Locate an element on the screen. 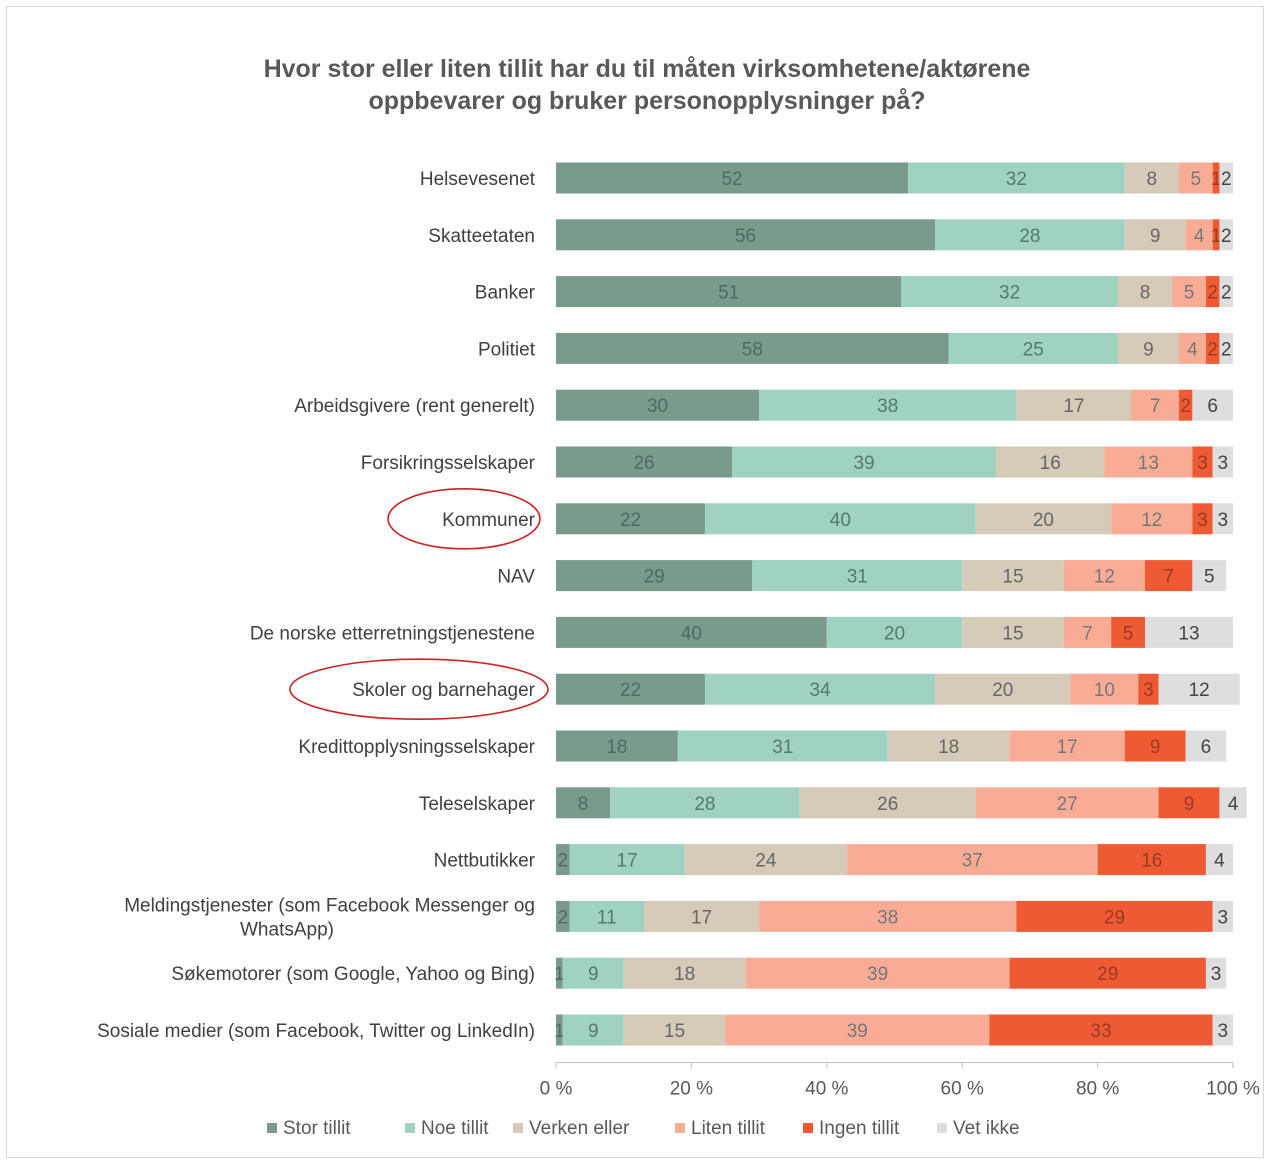 The height and width of the screenshot is (1167, 1273). category-label-text: Teleselskaper is located at coordinates (477, 804).